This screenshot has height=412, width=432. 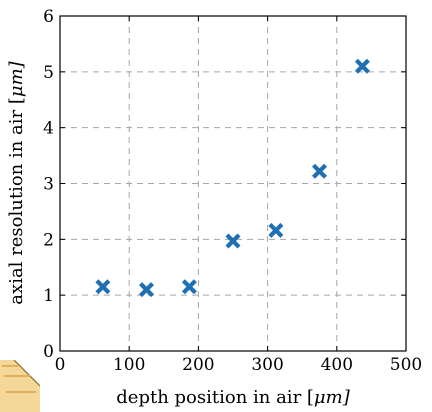 I want to click on y-axis-label: axial resolution in air [μm], so click(x=16, y=182).